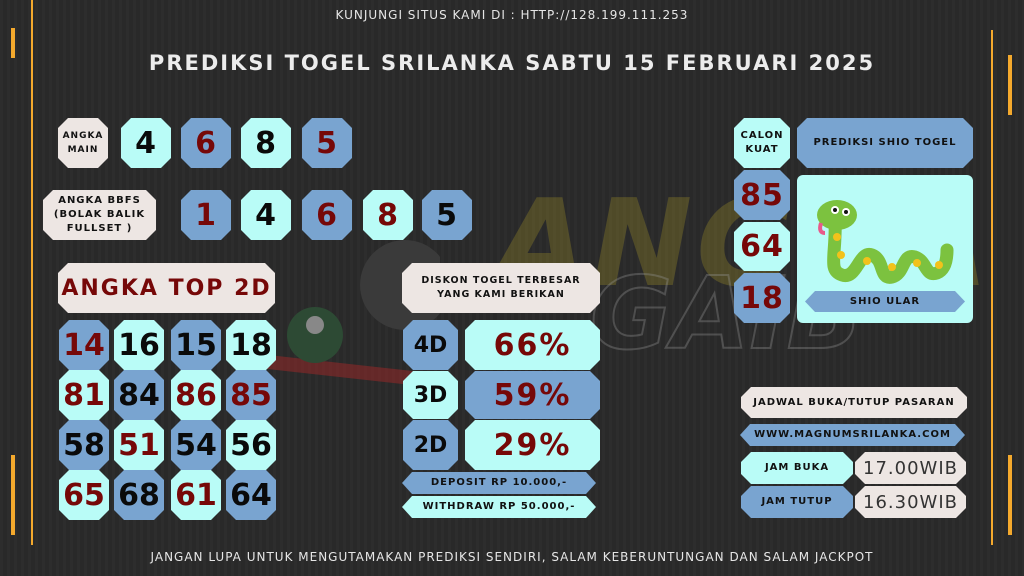 This screenshot has width=1024, height=576. What do you see at coordinates (196, 345) in the screenshot?
I see `top2d-number: 15` at bounding box center [196, 345].